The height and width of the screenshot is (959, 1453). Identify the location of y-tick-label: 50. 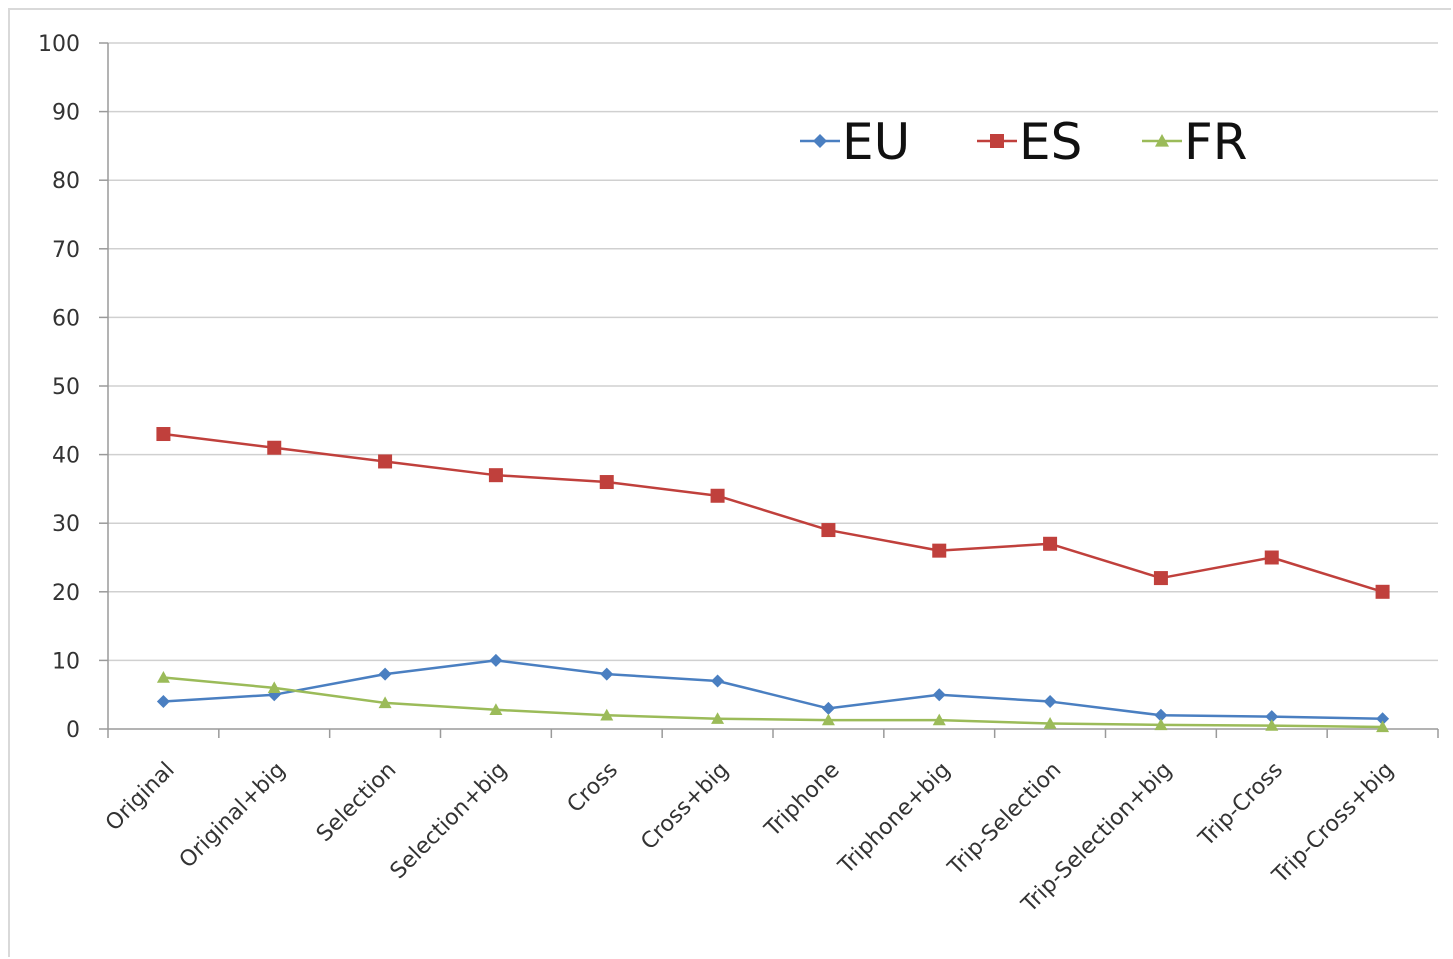
(66, 387).